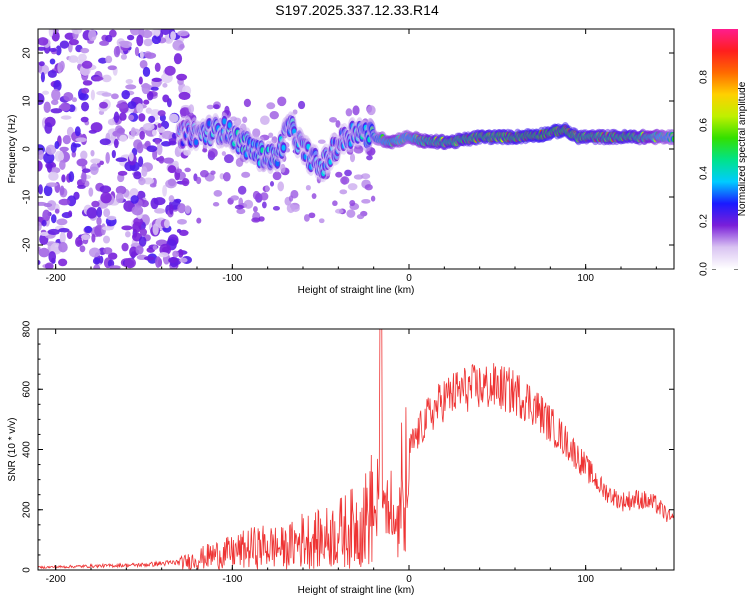 This screenshot has height=600, width=750. Describe the element at coordinates (742, 148) in the screenshot. I see `colorbar-label: Normalized spectral amplitude` at that location.